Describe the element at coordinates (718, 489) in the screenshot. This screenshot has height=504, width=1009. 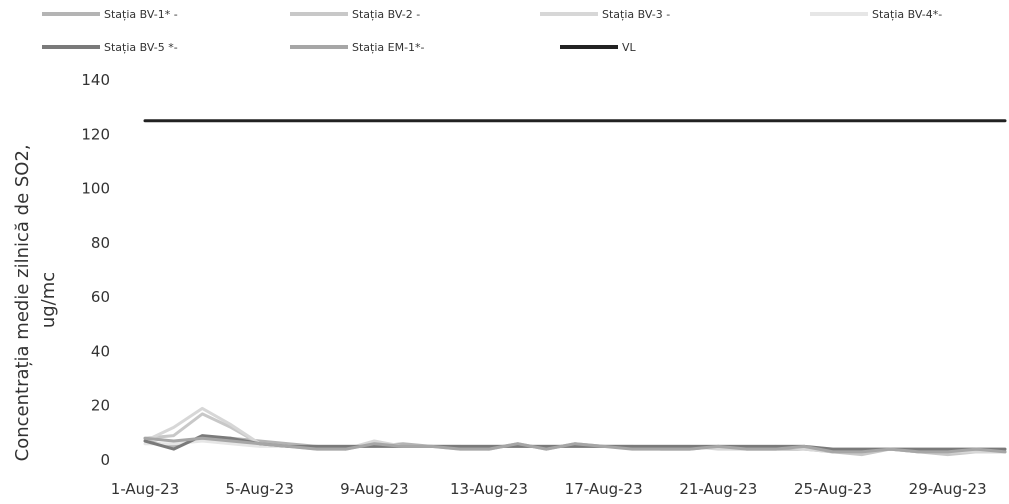
I see `x-tick-label: 21-Aug-23` at that location.